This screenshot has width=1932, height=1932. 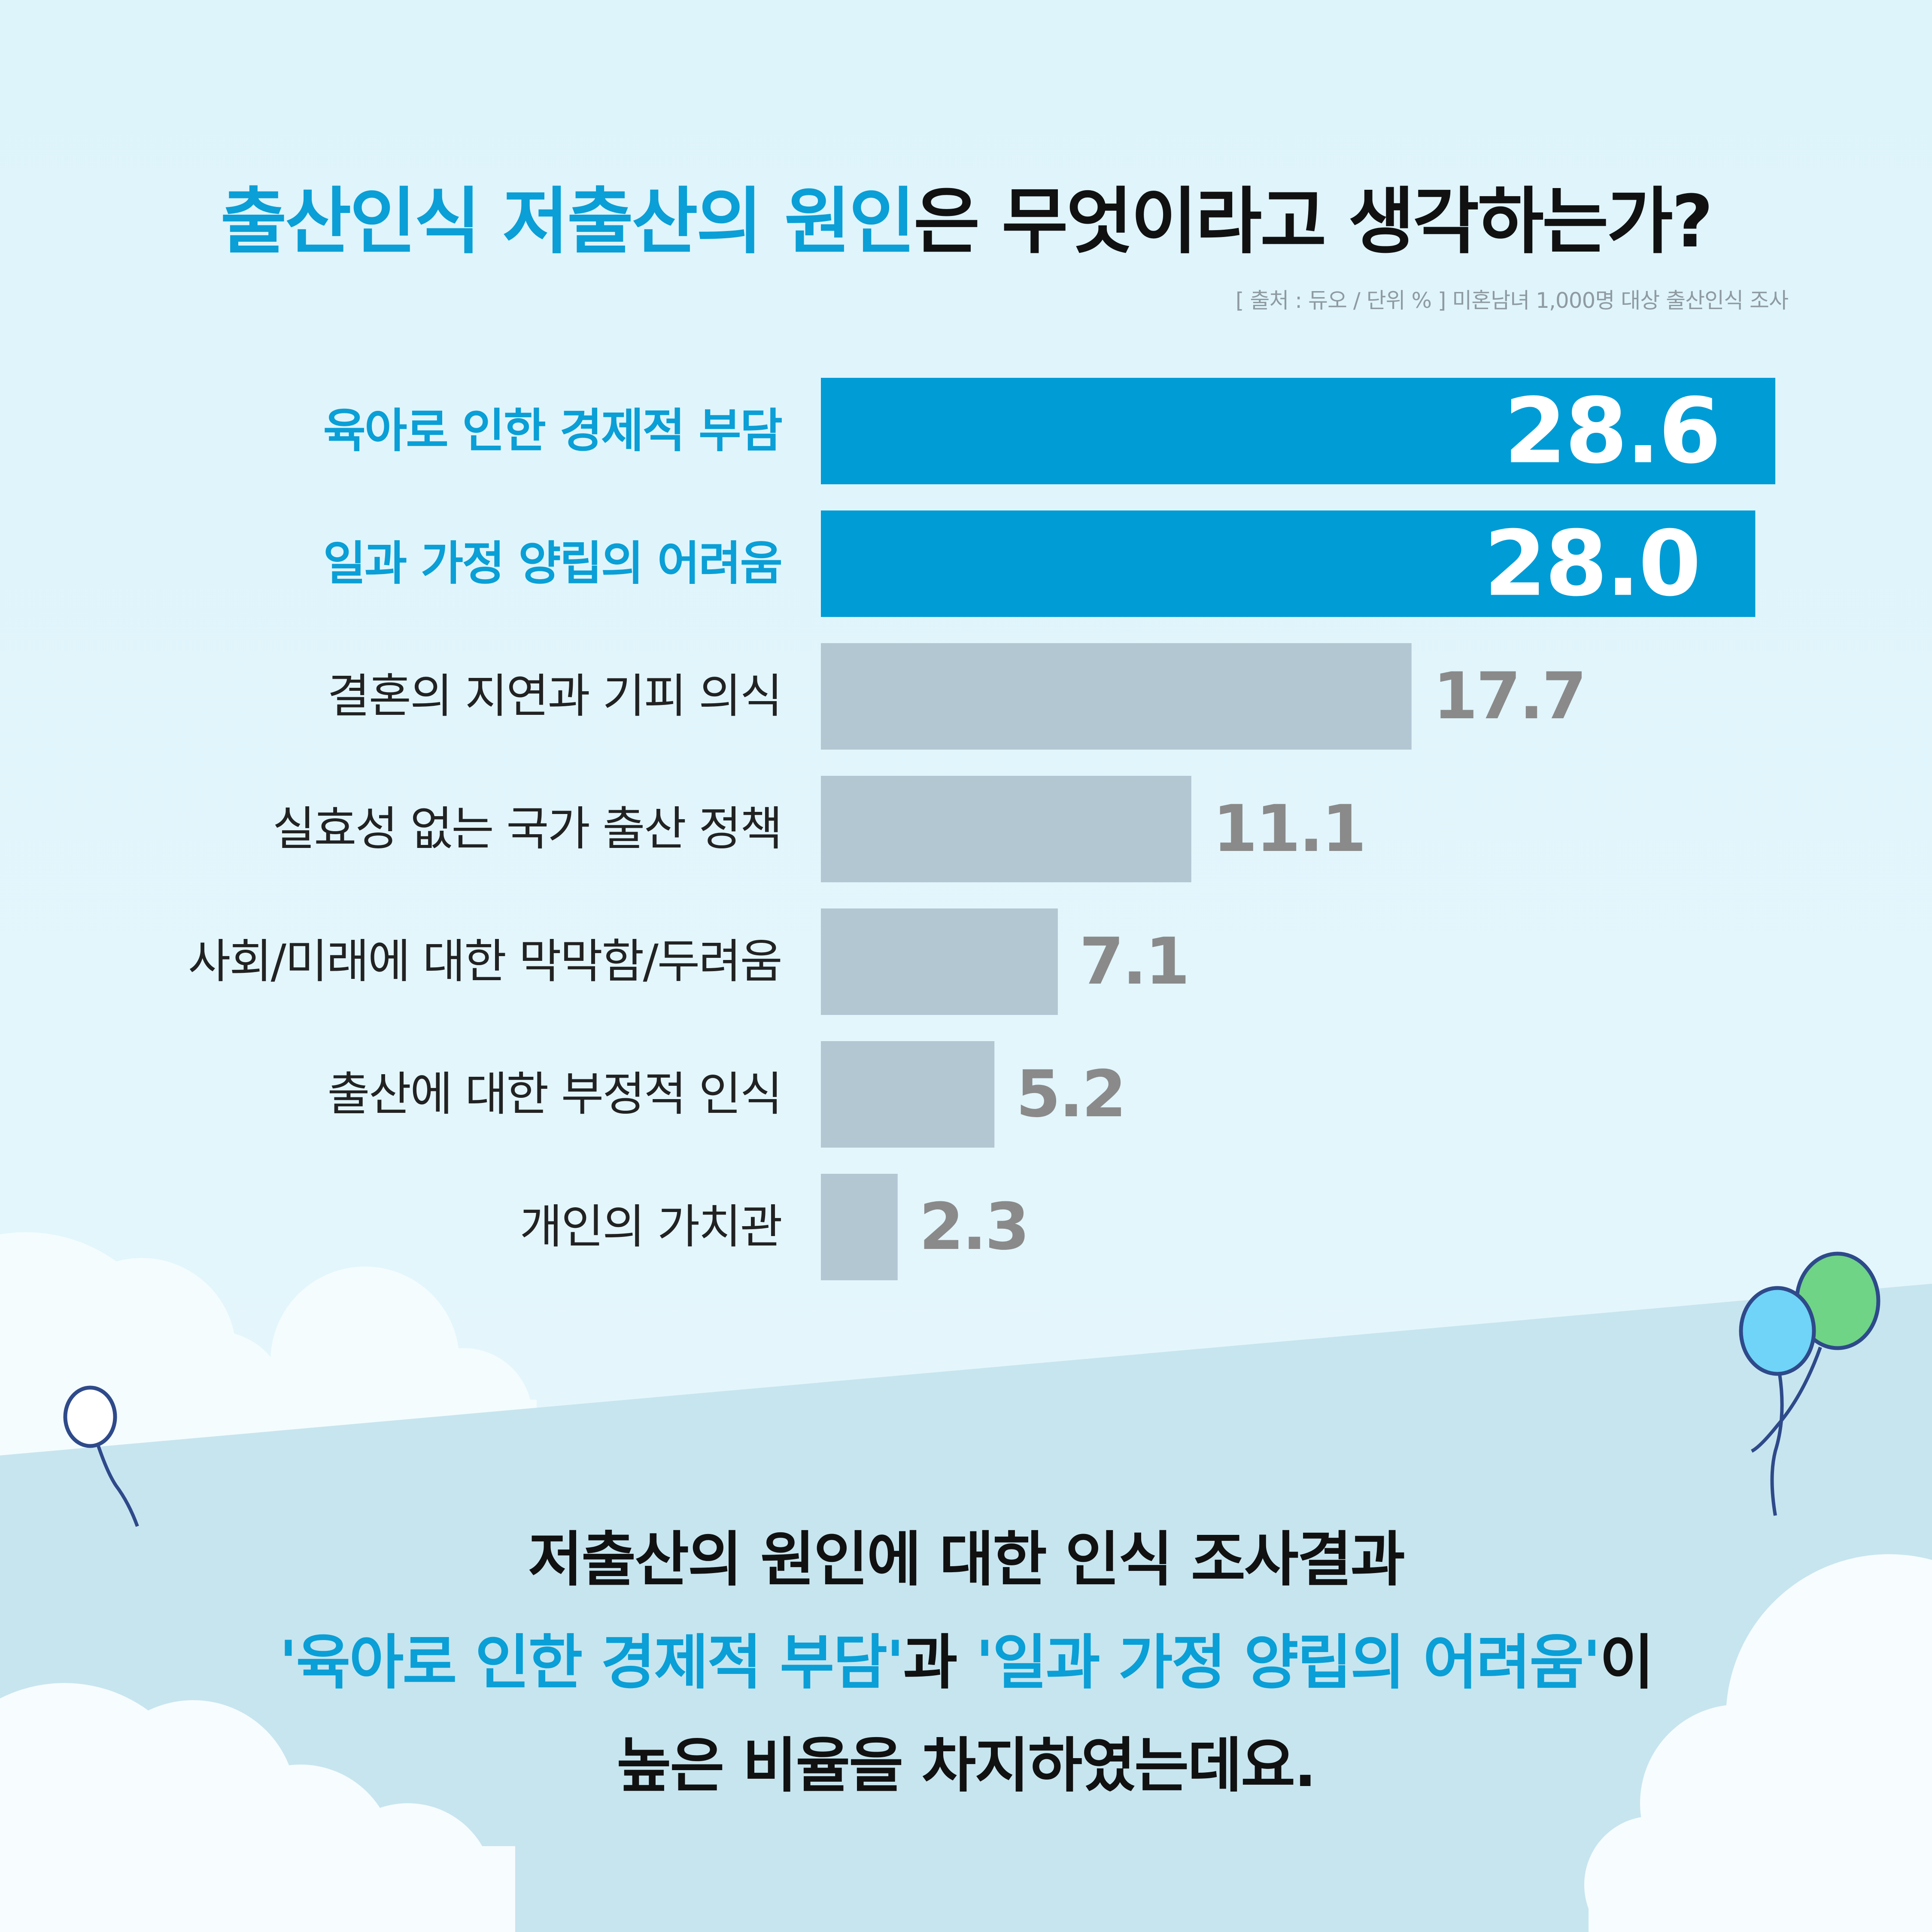 I want to click on conclusion-line-2: '육아로 인한 경제적 부담'과 '일과 가정 양립의 어려움'이, so click(x=966, y=1657).